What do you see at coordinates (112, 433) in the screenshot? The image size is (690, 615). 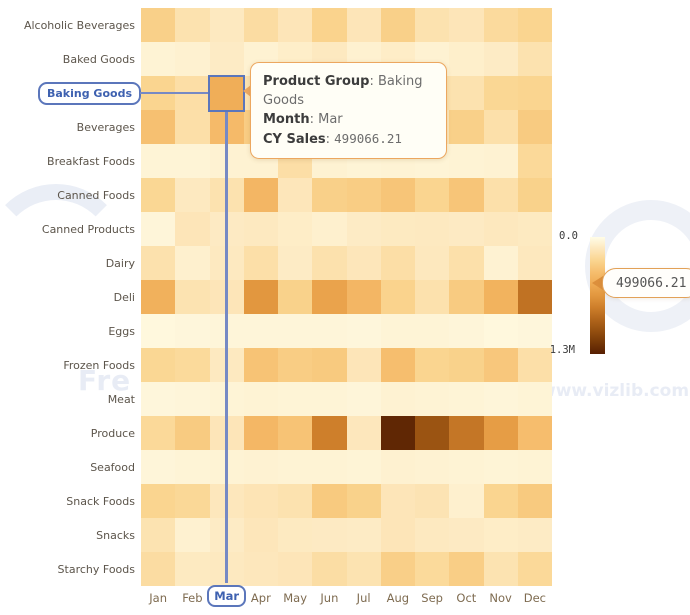 I see `row-label-produce: Produce` at bounding box center [112, 433].